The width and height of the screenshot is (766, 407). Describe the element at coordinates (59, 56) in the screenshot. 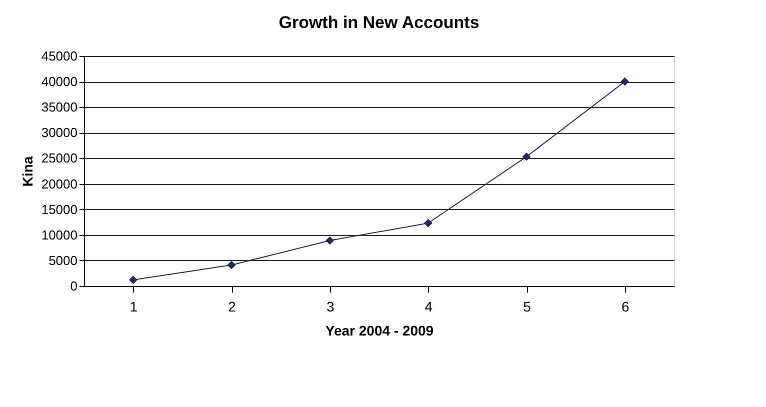

I see `y-tick-label: 45000` at that location.